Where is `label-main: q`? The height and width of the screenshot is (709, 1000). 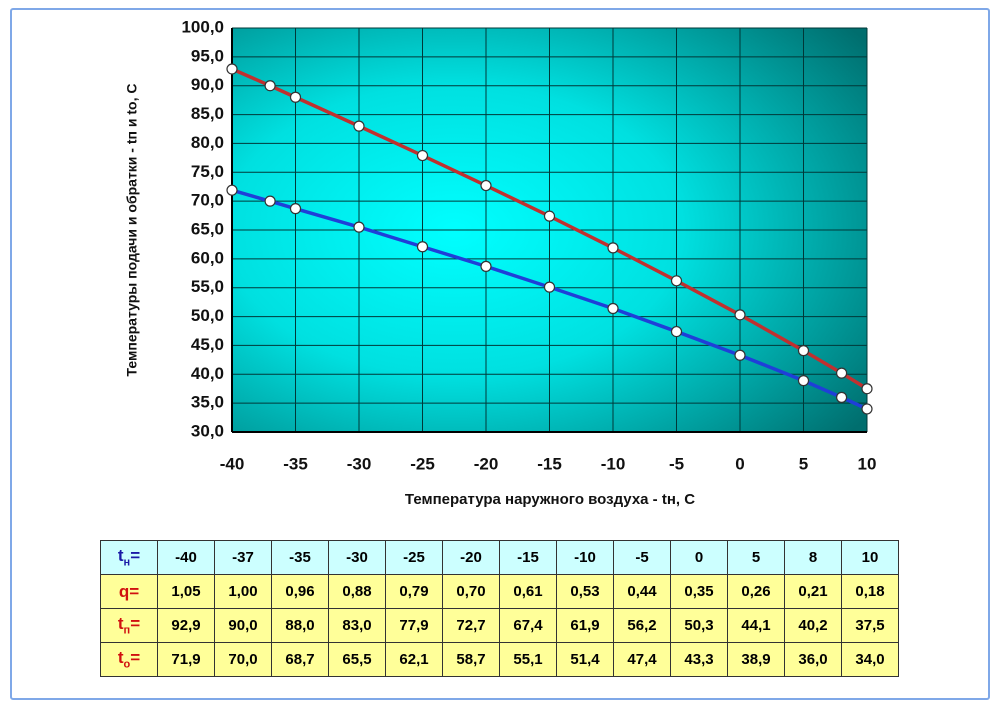
label-main: q is located at coordinates (124, 591).